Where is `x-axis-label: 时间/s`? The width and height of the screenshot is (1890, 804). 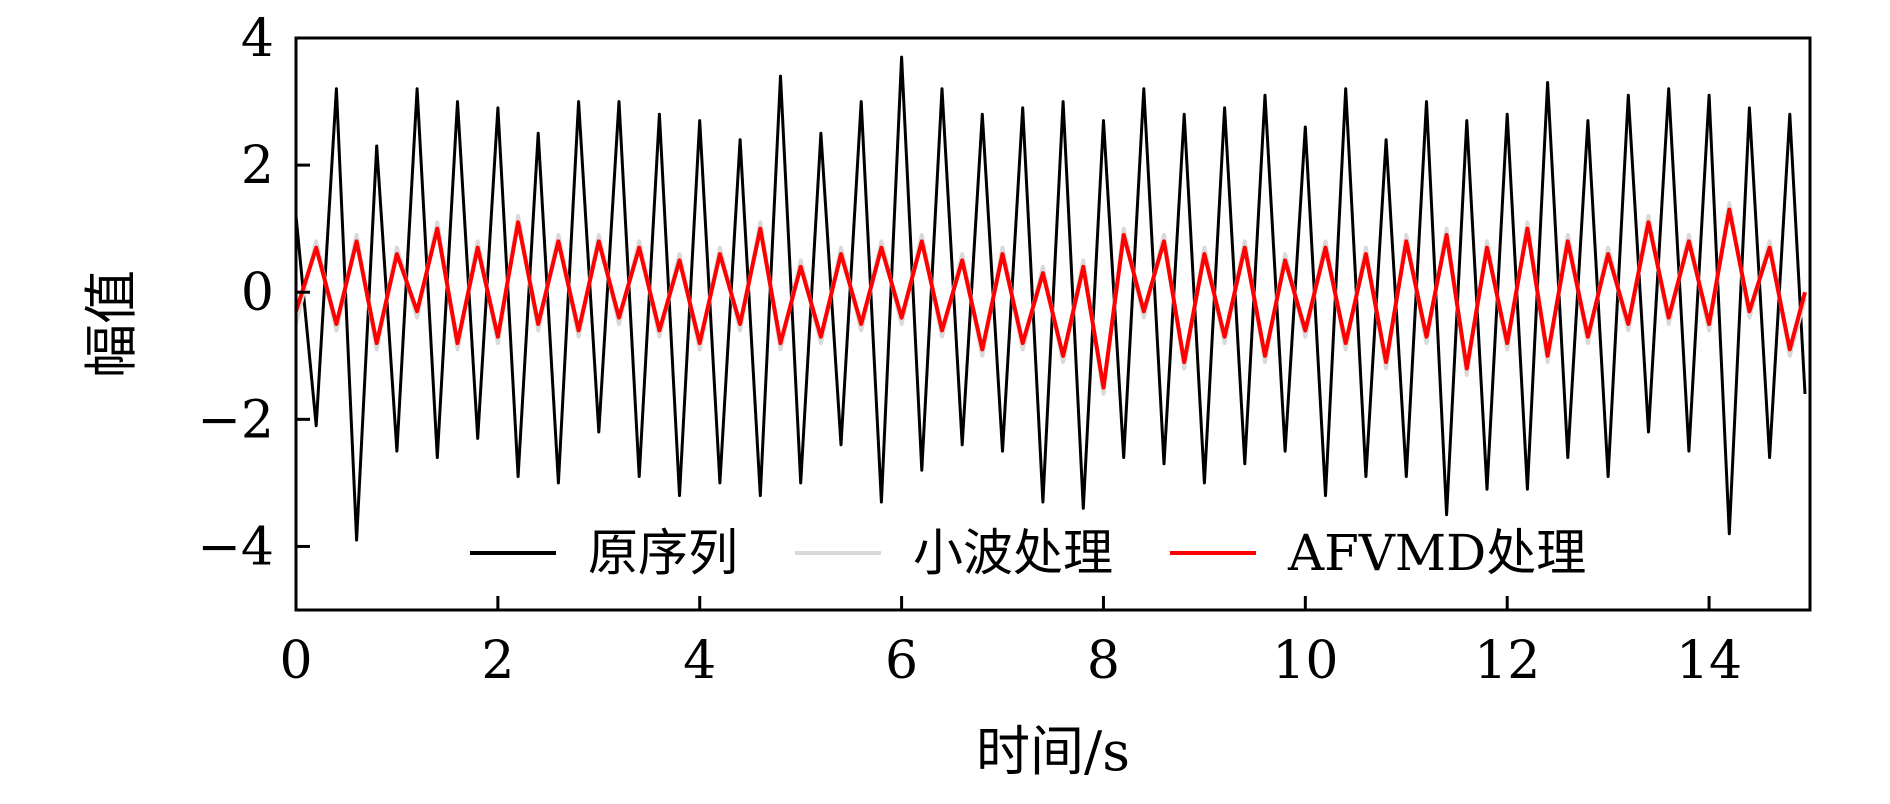 x-axis-label: 时间/s is located at coordinates (1053, 751).